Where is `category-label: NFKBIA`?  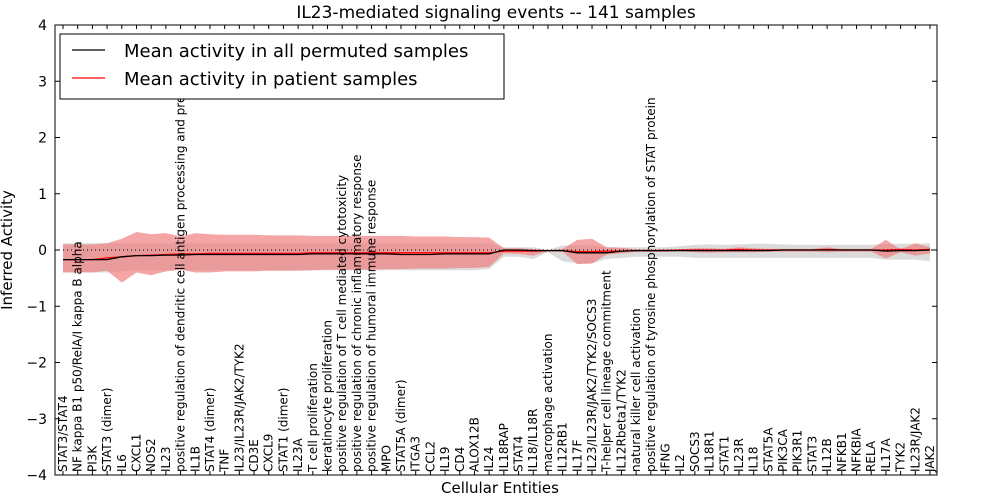
category-label: NFKBIA is located at coordinates (857, 449).